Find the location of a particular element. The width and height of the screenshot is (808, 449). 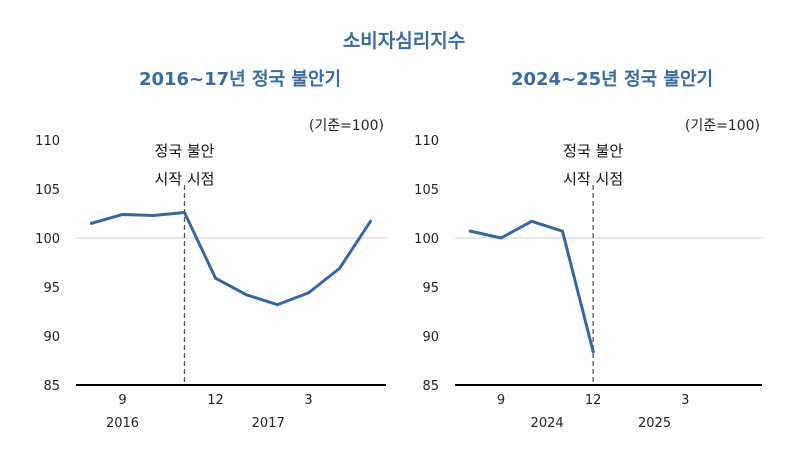

x-year-label: 2025 is located at coordinates (654, 423).